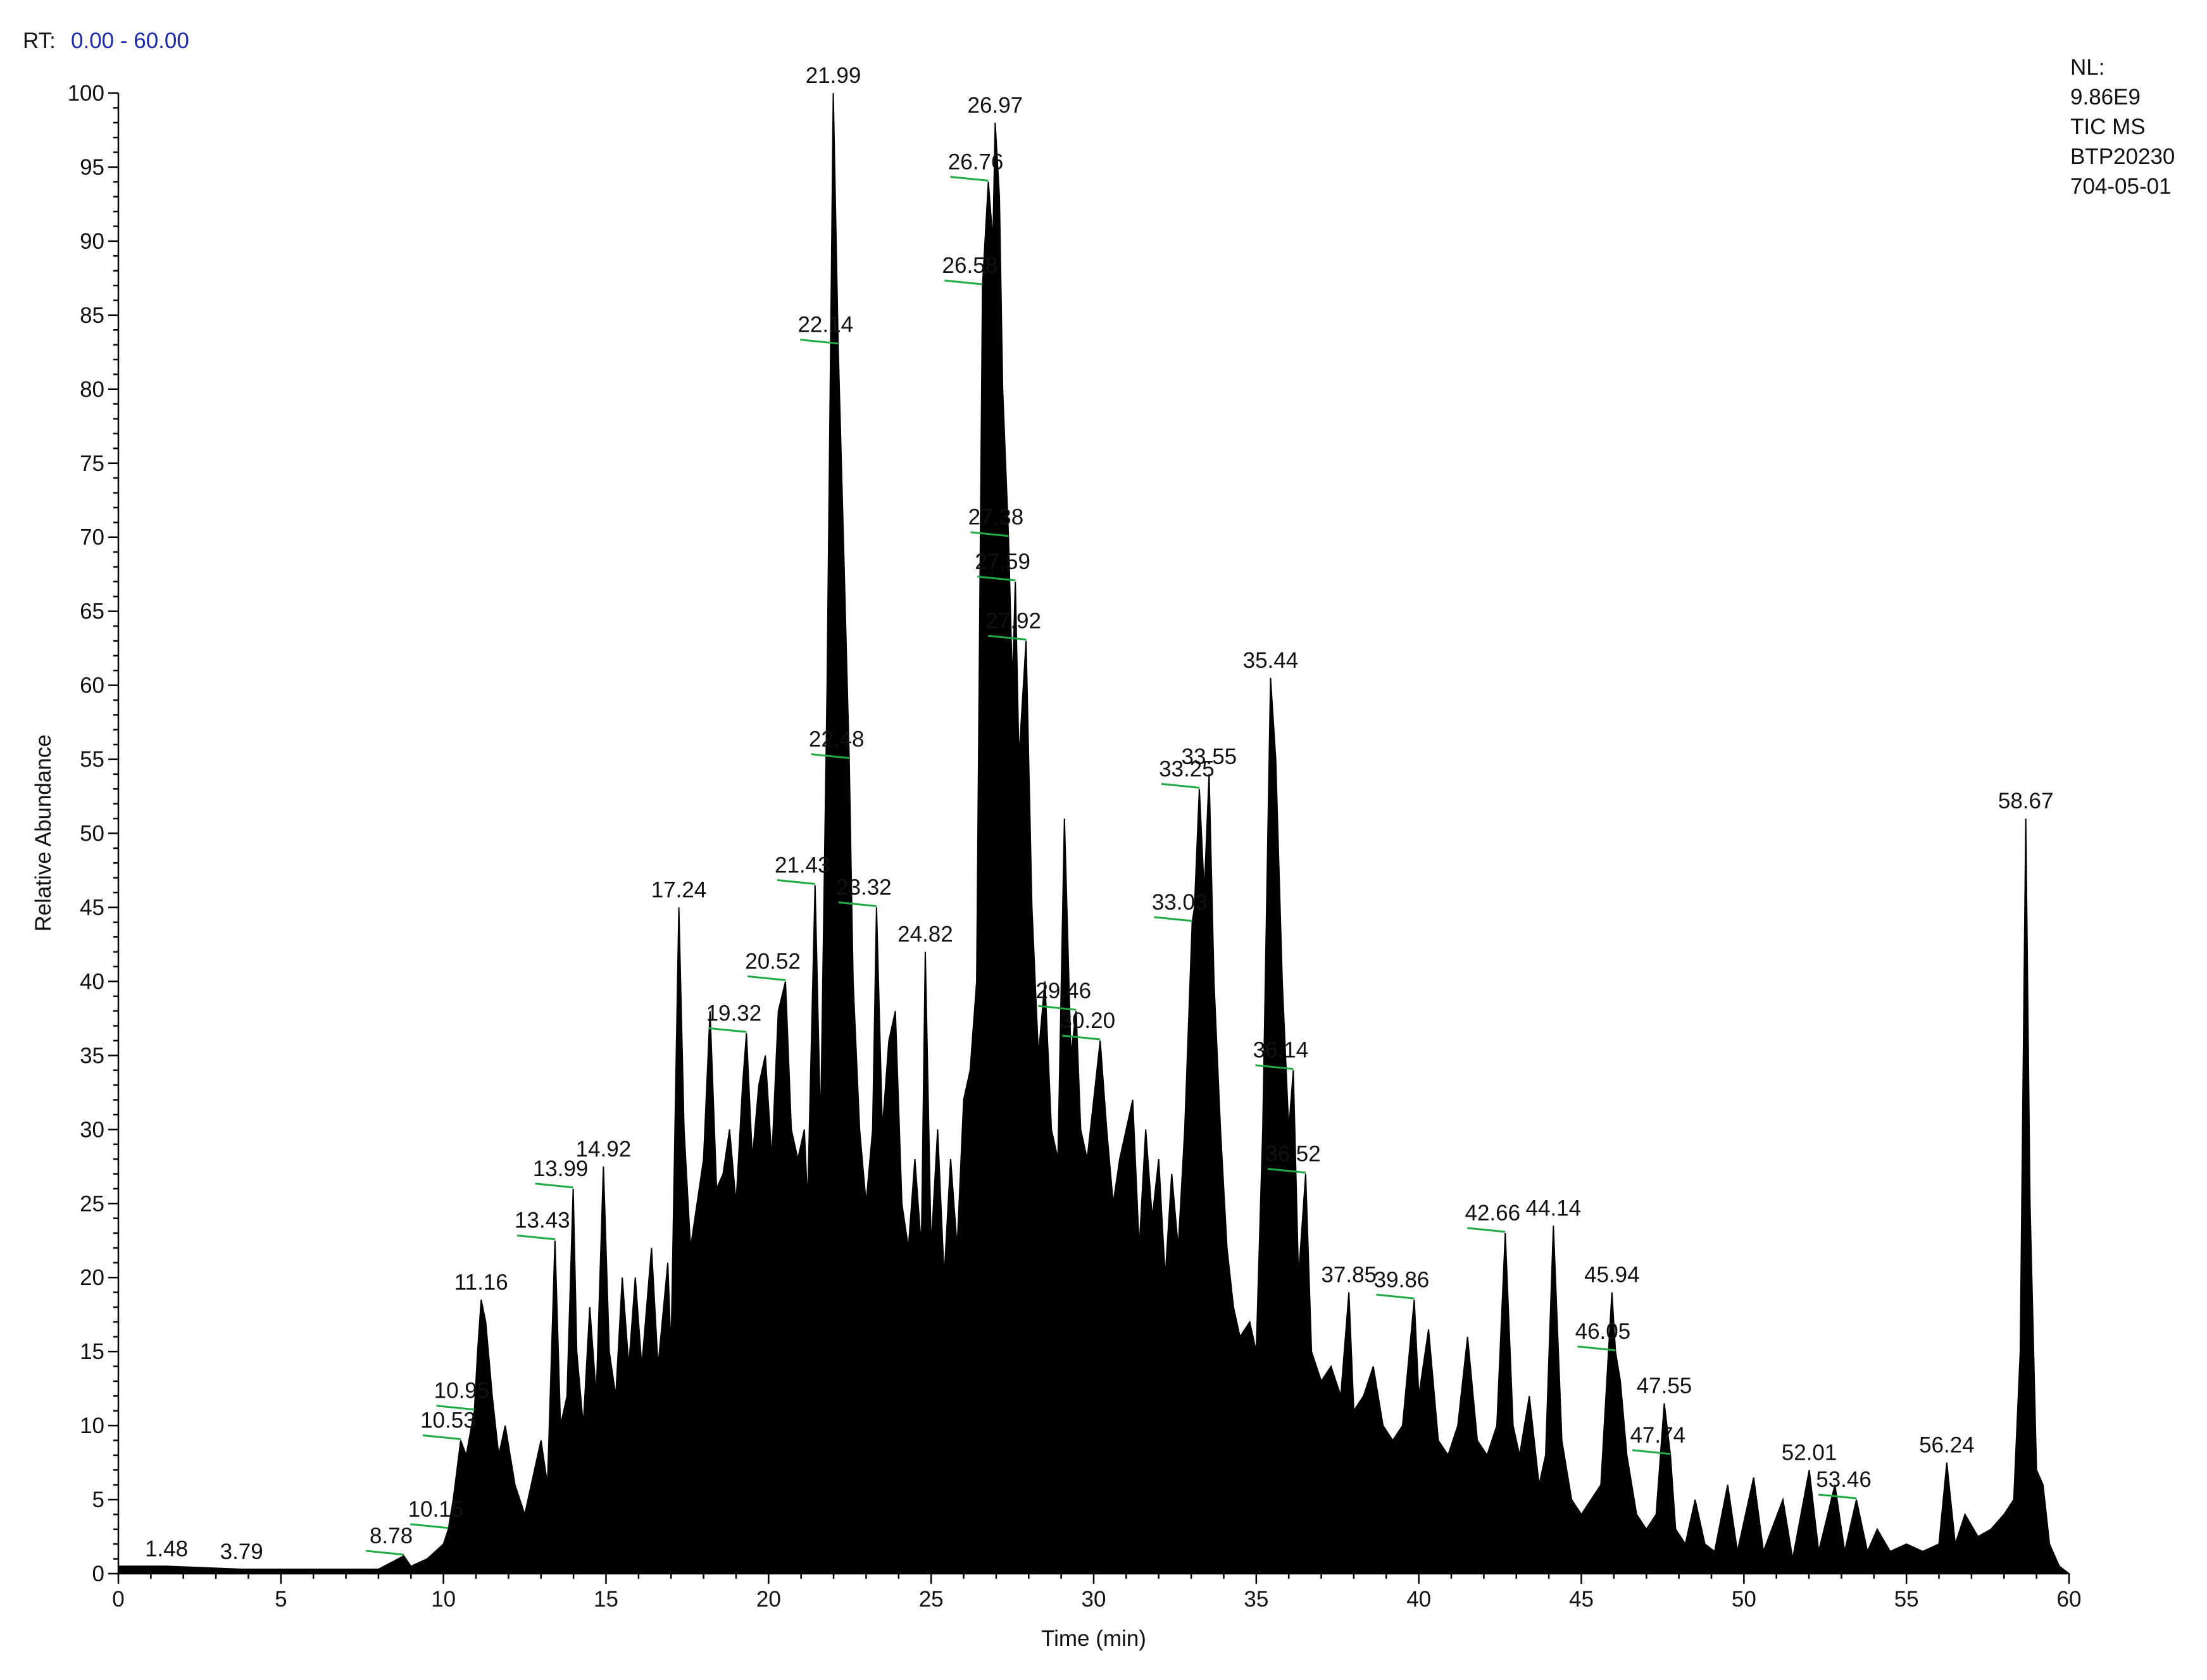 The width and height of the screenshot is (2207, 1680). I want to click on y-tick-label: 5, so click(98, 1500).